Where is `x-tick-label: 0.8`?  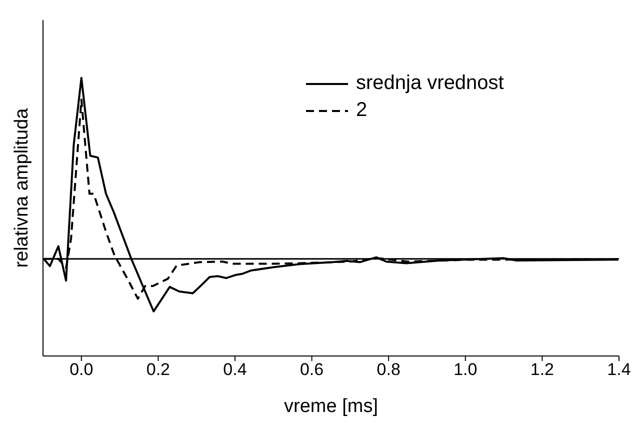
x-tick-label: 0.8 is located at coordinates (388, 370).